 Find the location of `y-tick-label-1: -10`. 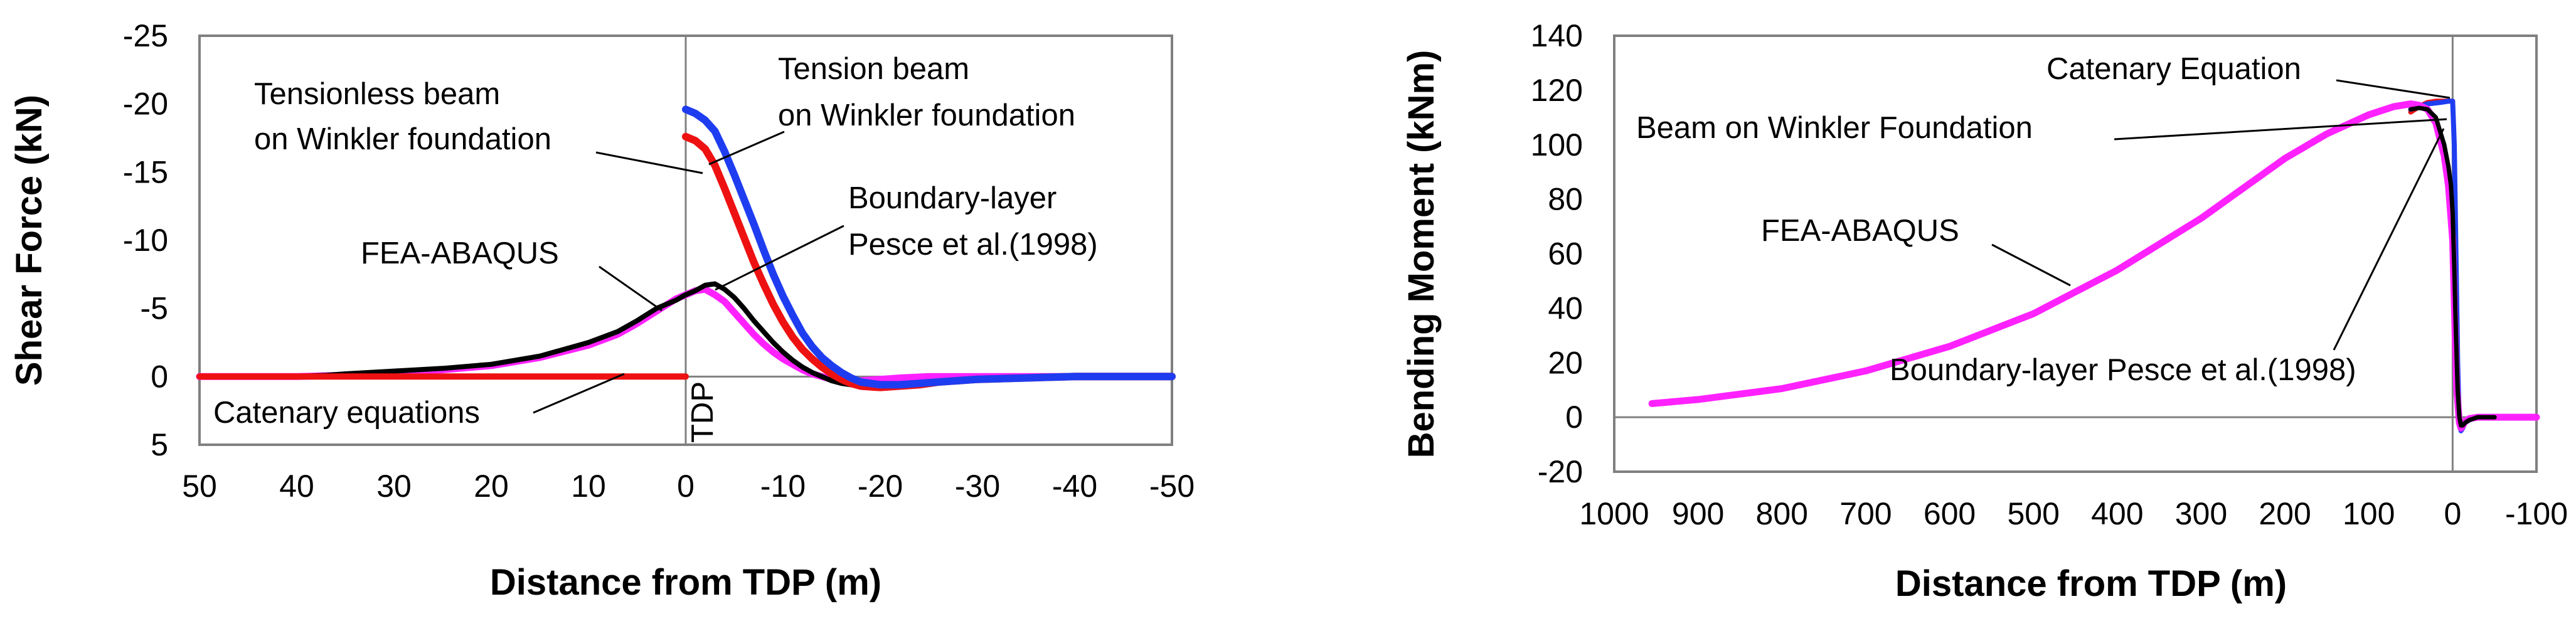

y-tick-label-1: -10 is located at coordinates (145, 240).